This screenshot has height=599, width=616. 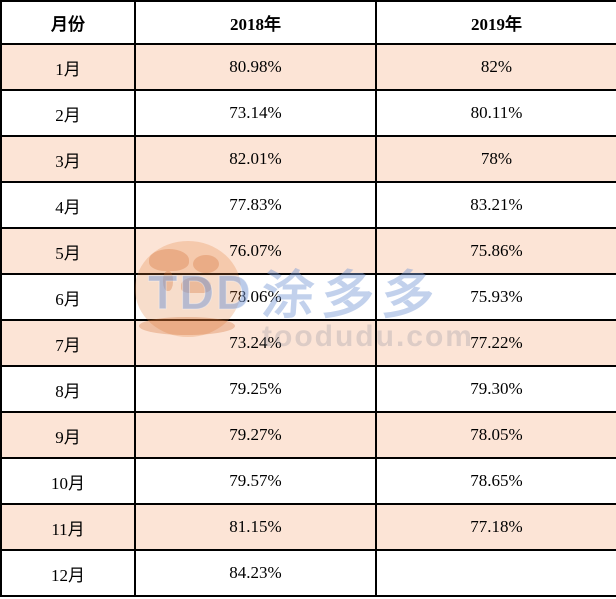 What do you see at coordinates (68, 389) in the screenshot?
I see `month-cell: 8月` at bounding box center [68, 389].